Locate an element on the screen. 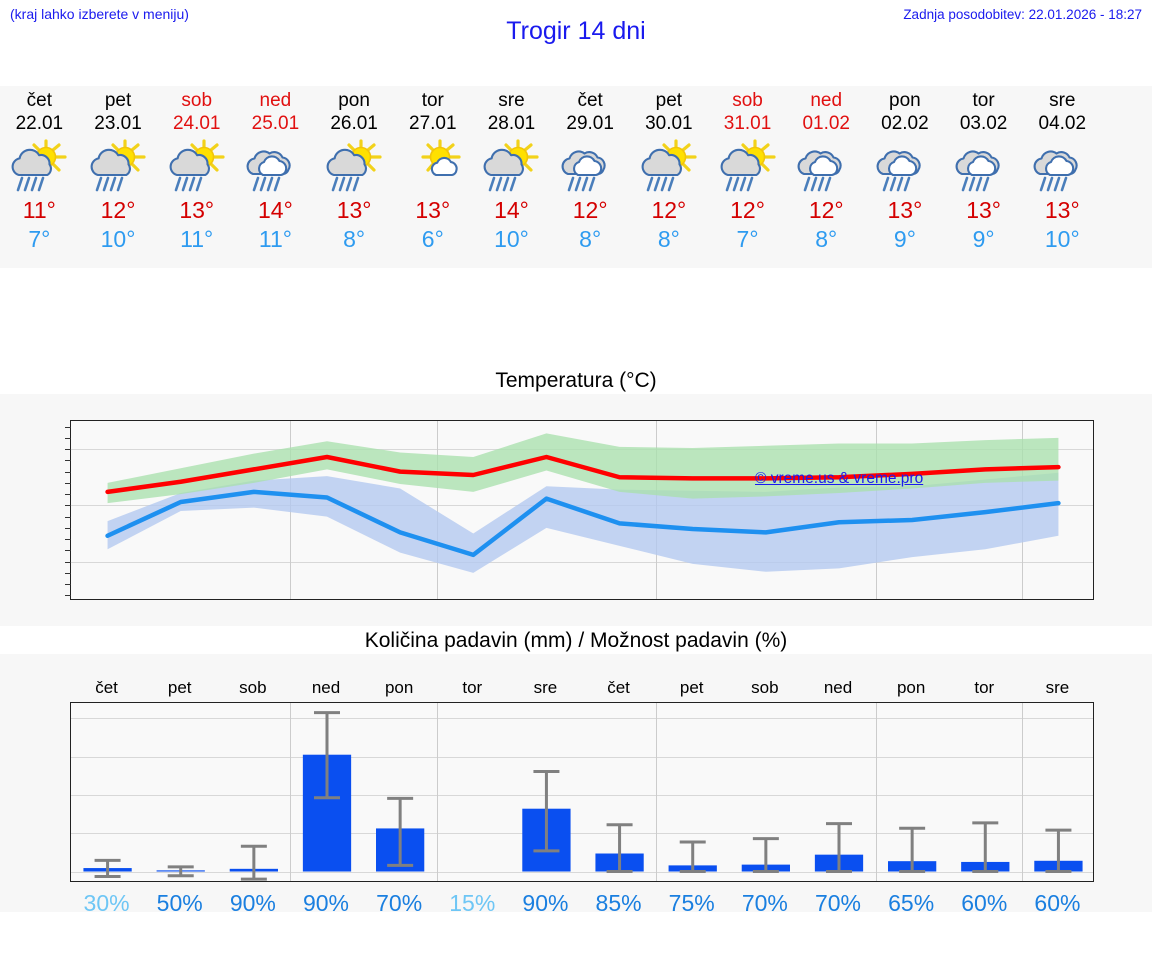 The width and height of the screenshot is (1152, 975). day-column: pet 30.01 12° 8° is located at coordinates (669, 177).